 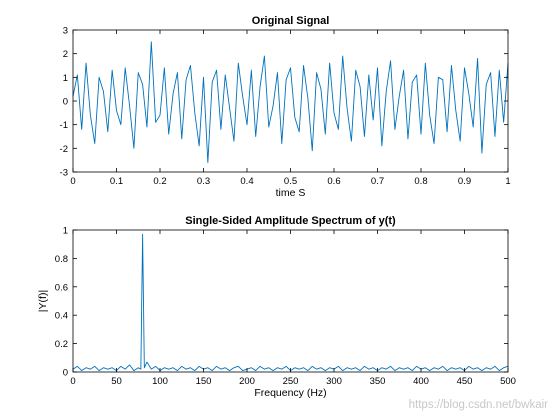 What do you see at coordinates (291, 21) in the screenshot?
I see `chart-title: Original Signal` at bounding box center [291, 21].